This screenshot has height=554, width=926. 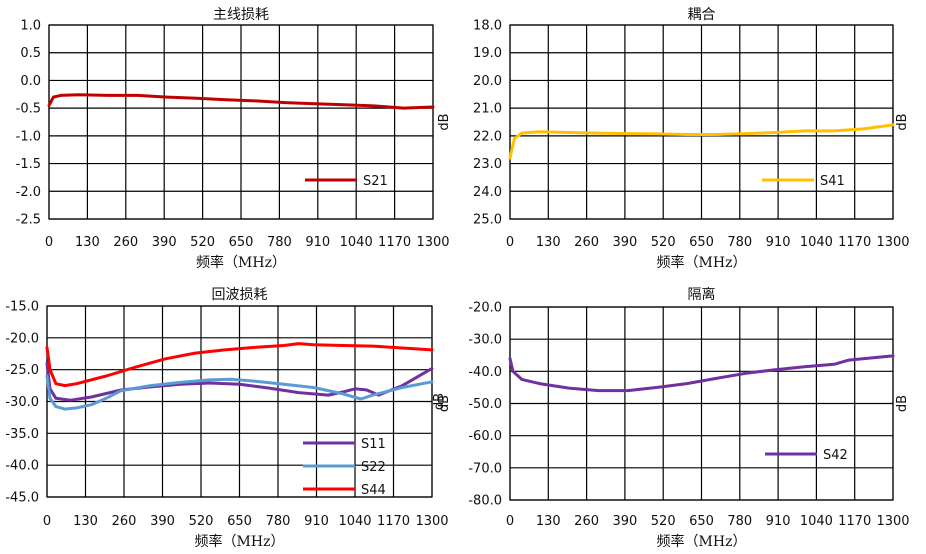 I want to click on y-tick-label: -35.0, so click(x=22, y=434).